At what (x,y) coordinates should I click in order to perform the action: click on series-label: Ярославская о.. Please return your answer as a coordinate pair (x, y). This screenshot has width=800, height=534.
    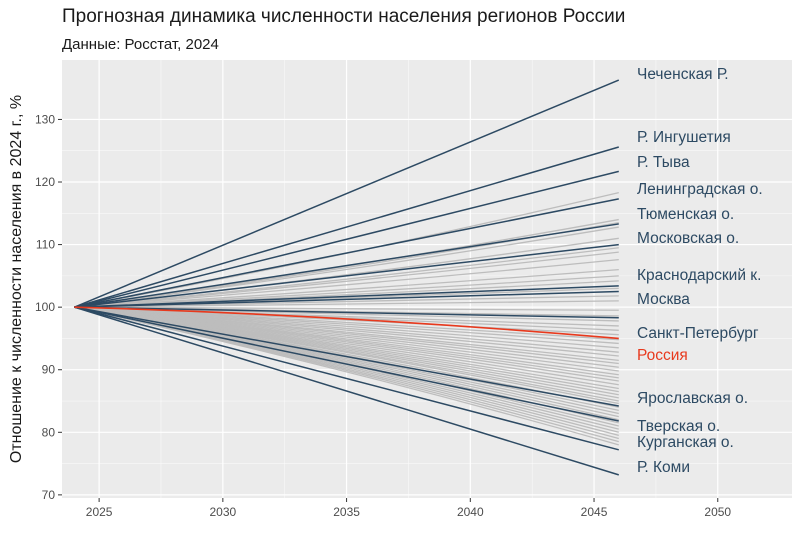
    Looking at the image, I should click on (692, 398).